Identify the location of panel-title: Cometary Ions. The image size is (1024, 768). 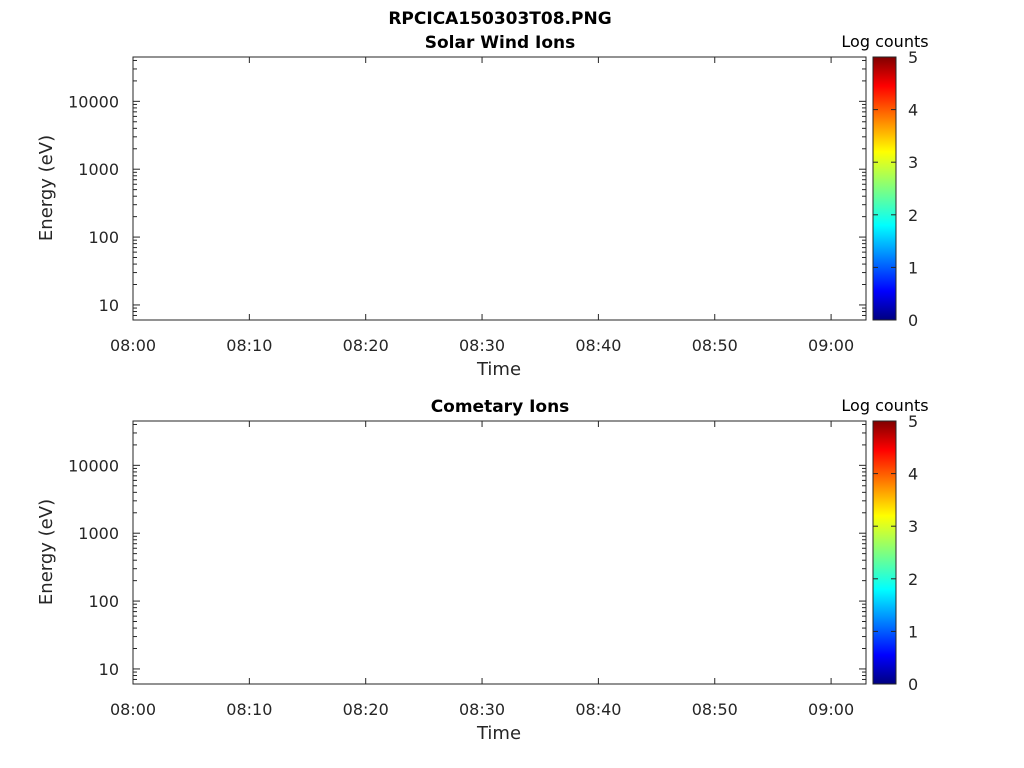
(500, 407).